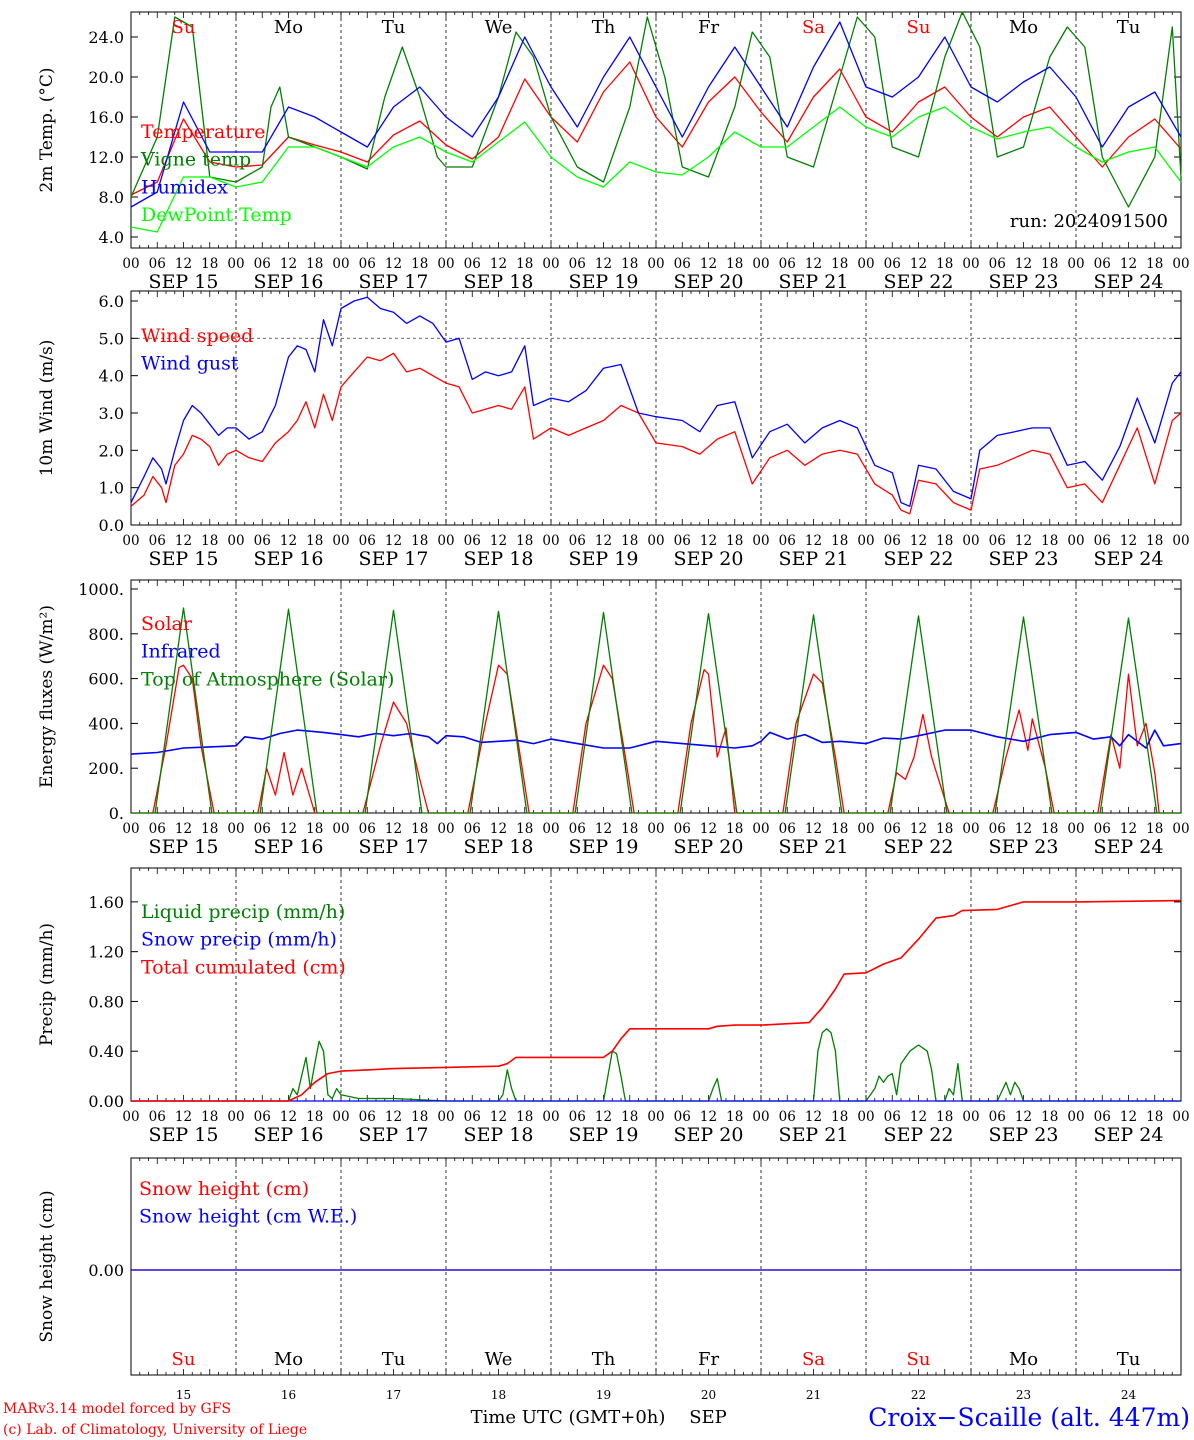 The width and height of the screenshot is (1194, 1440). Describe the element at coordinates (1089, 221) in the screenshot. I see `run-label: run: 2024091500` at that location.